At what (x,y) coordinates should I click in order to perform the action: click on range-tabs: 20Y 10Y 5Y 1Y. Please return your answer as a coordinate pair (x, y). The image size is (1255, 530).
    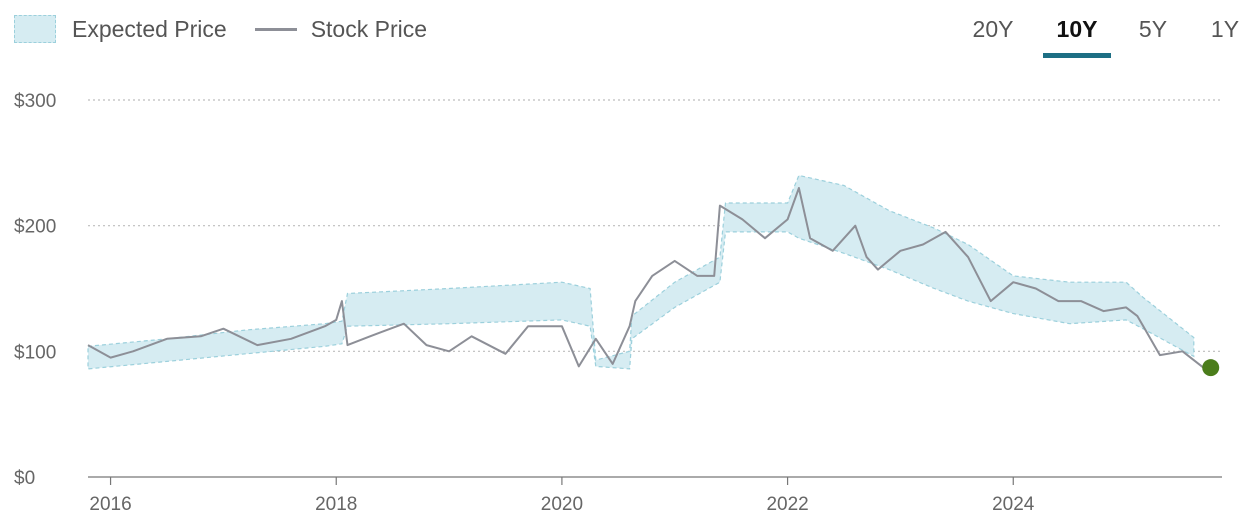
    Looking at the image, I should click on (1099, 35).